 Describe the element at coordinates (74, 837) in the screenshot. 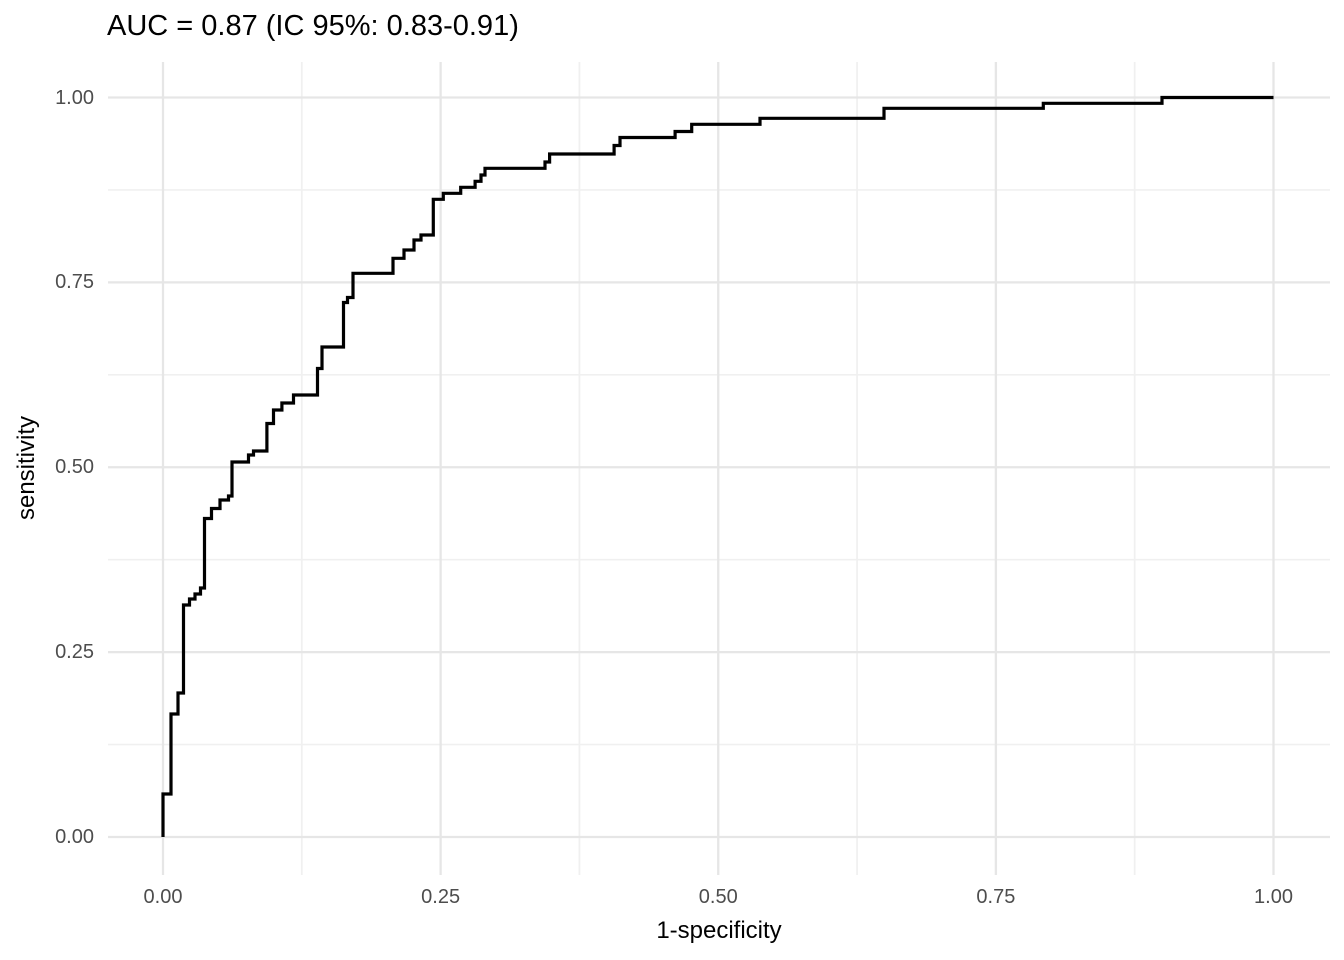

I see `y-tick-label: 0.00` at that location.